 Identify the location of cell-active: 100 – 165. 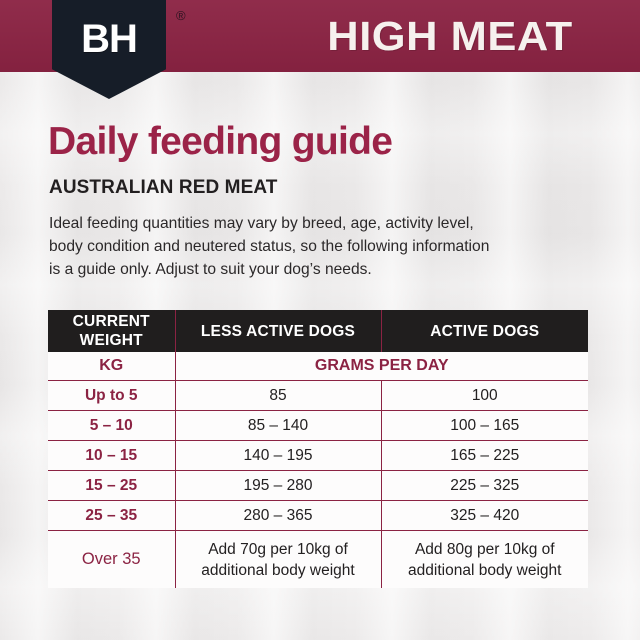
(484, 425).